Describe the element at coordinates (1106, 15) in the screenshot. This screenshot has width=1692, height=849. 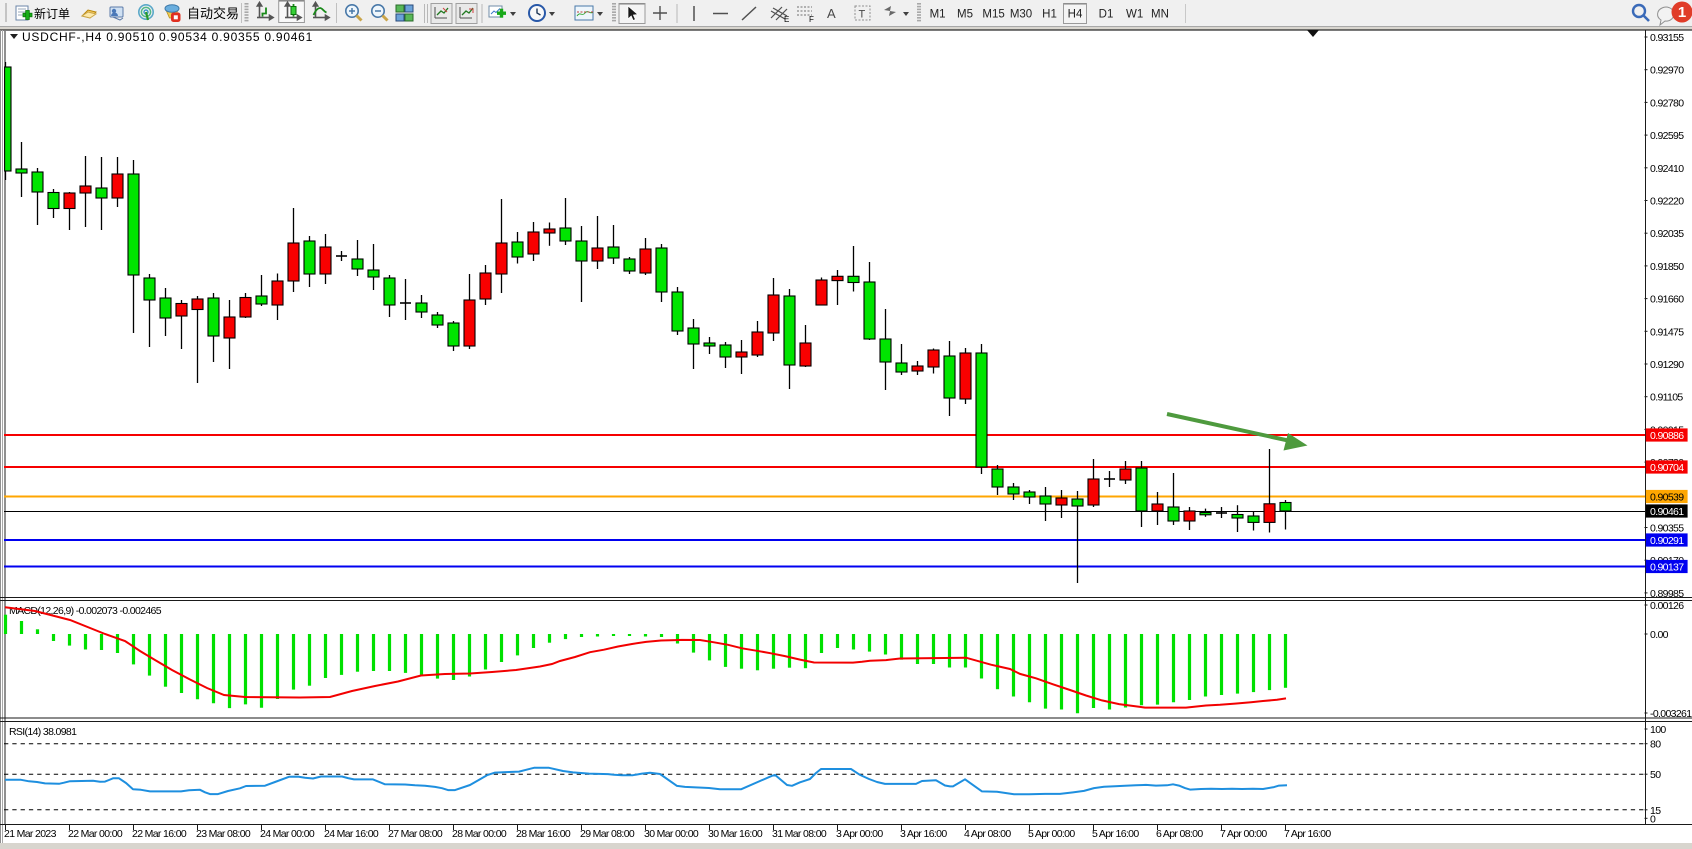
I see `svg-text: D1` at that location.